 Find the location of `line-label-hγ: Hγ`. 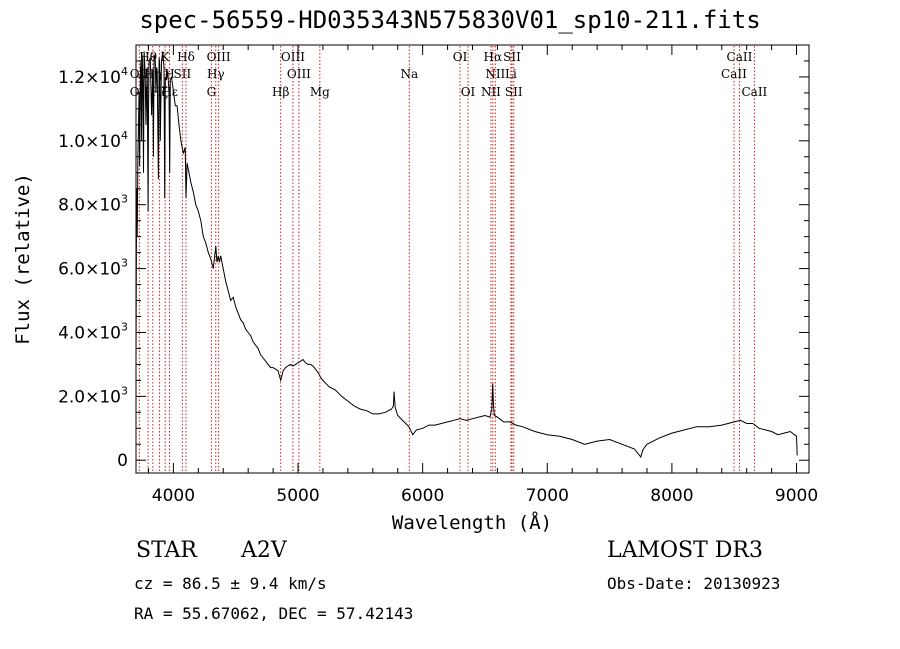

line-label-hγ: Hγ is located at coordinates (216, 74).